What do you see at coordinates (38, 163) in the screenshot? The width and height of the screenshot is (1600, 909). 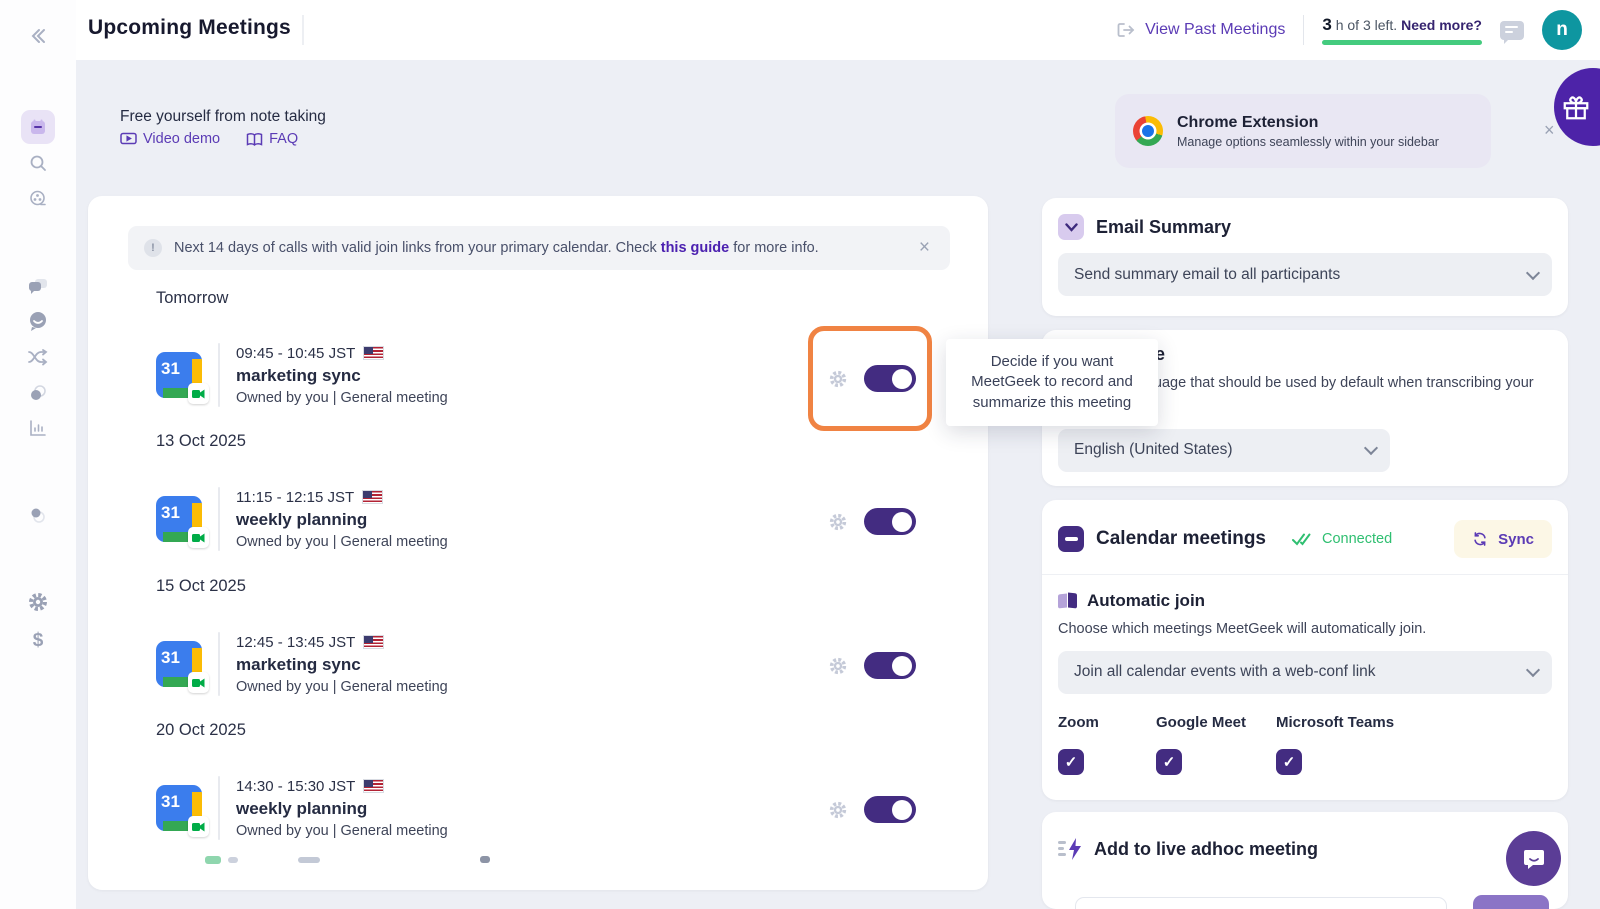 I see `search-icon` at bounding box center [38, 163].